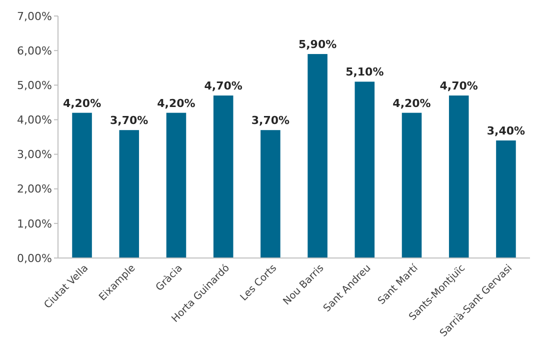 The width and height of the screenshot is (544, 342). I want to click on data-label: 5,10%, so click(365, 72).